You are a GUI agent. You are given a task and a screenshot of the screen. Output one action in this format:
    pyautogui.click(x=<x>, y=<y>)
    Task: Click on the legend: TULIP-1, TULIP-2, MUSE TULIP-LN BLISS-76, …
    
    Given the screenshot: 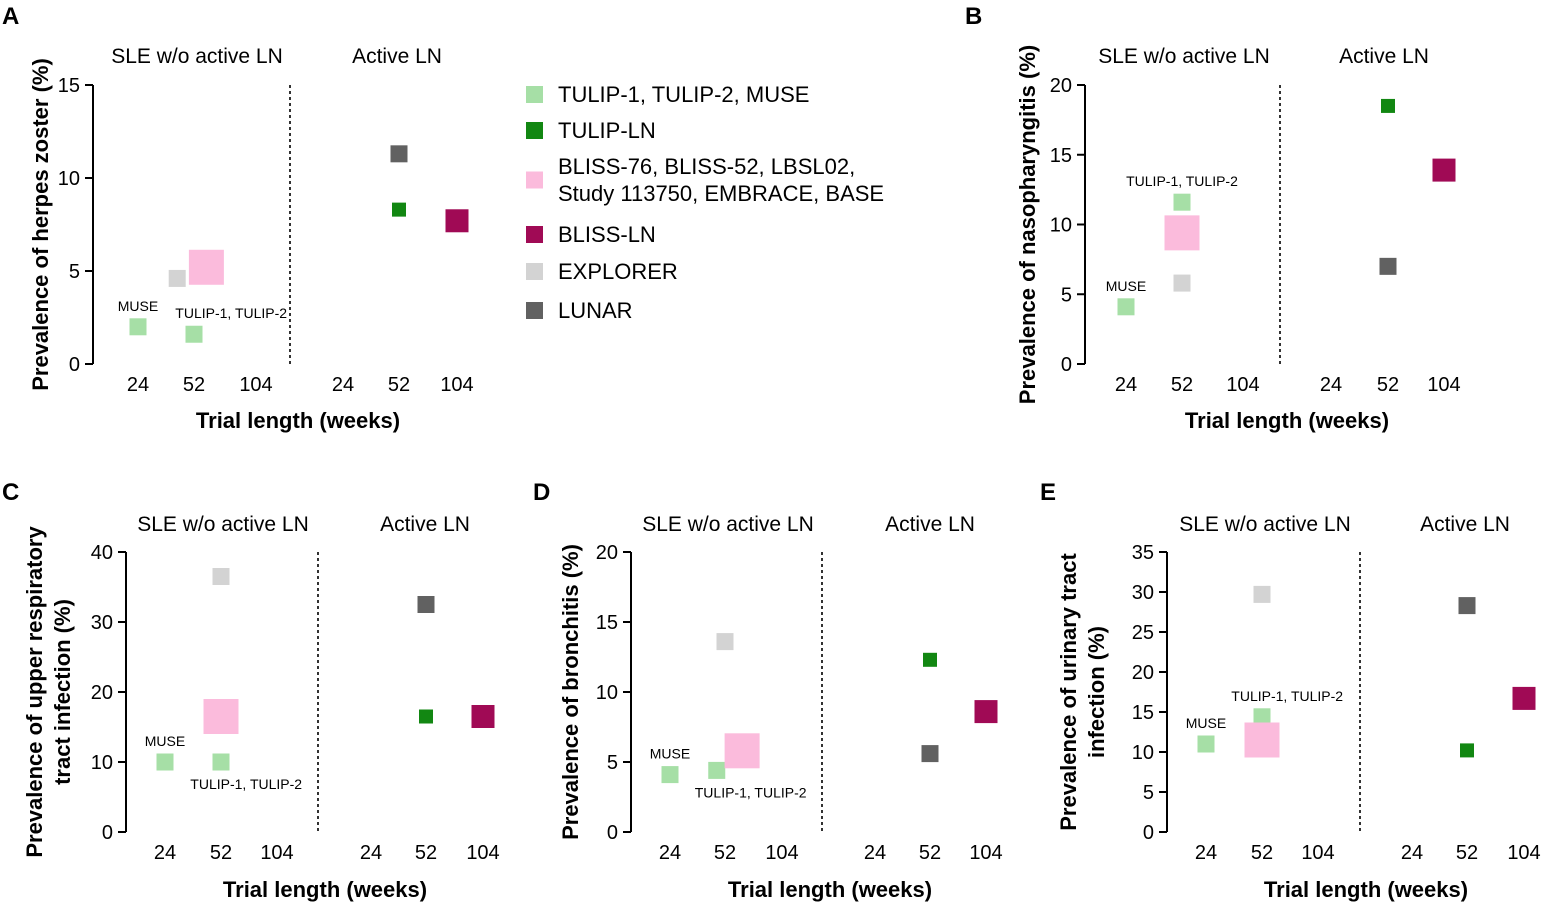 What is the action you would take?
    pyautogui.click(x=705, y=202)
    